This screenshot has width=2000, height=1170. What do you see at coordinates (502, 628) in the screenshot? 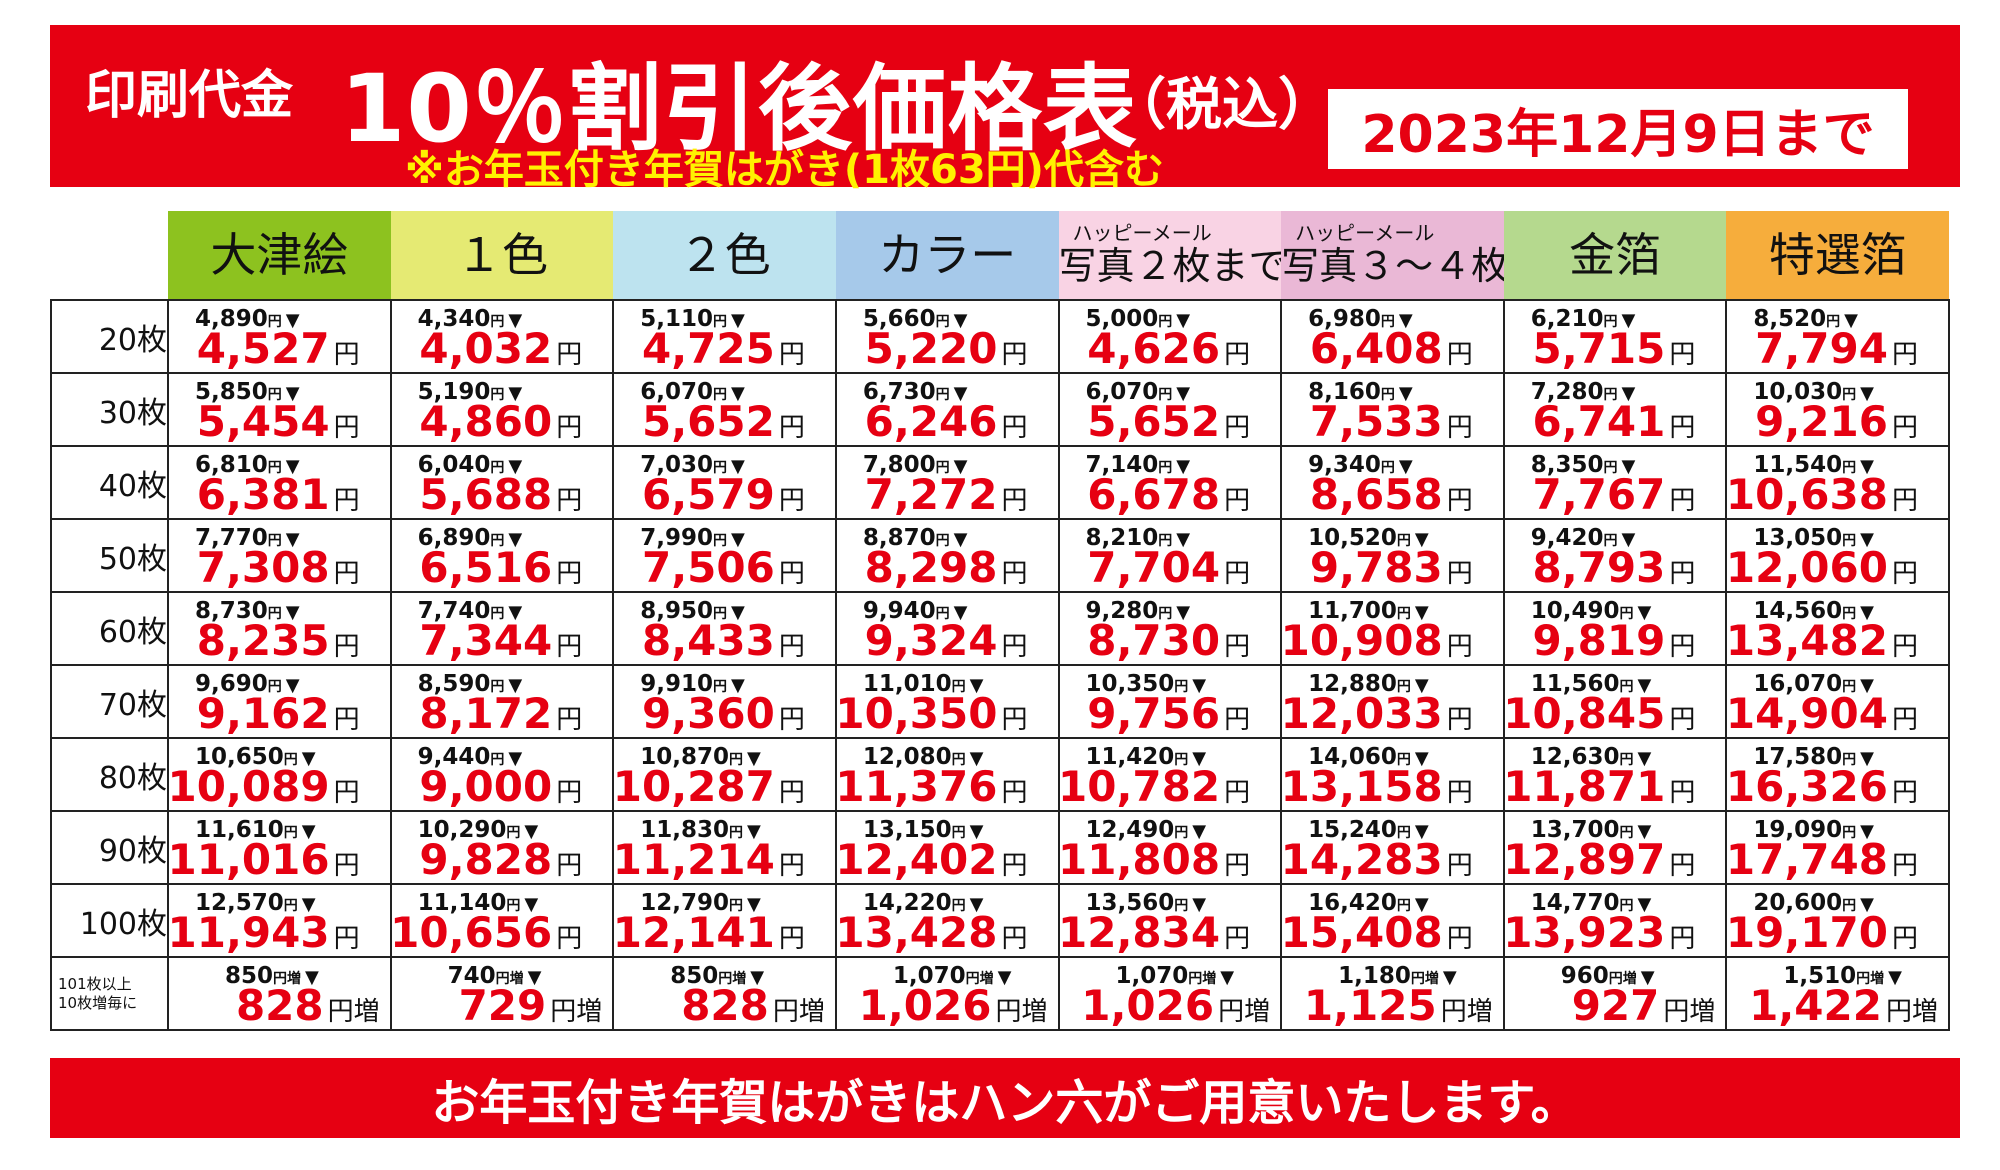
I see `price-cell: 7,740円 ▼ 7,344 円` at bounding box center [502, 628].